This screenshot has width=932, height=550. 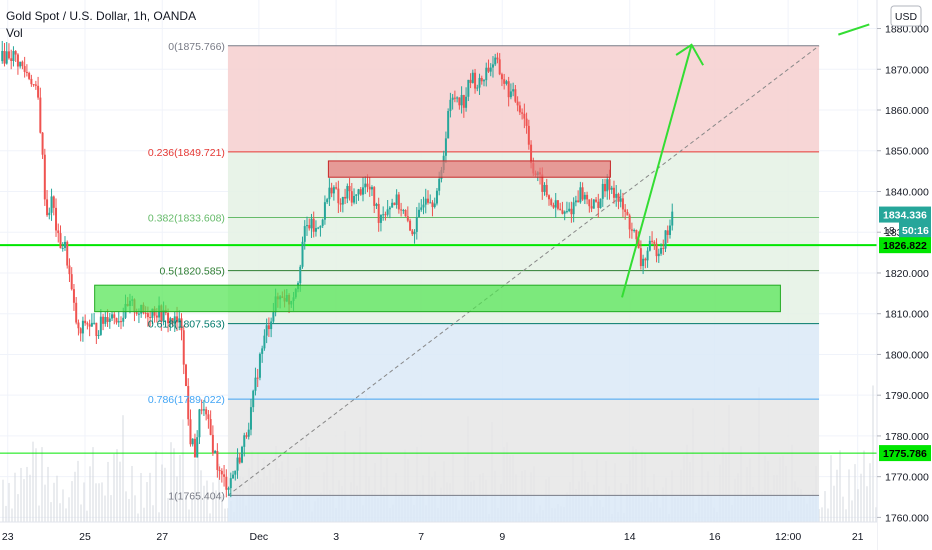 What do you see at coordinates (336, 537) in the screenshot?
I see `time-tick-label: 3` at bounding box center [336, 537].